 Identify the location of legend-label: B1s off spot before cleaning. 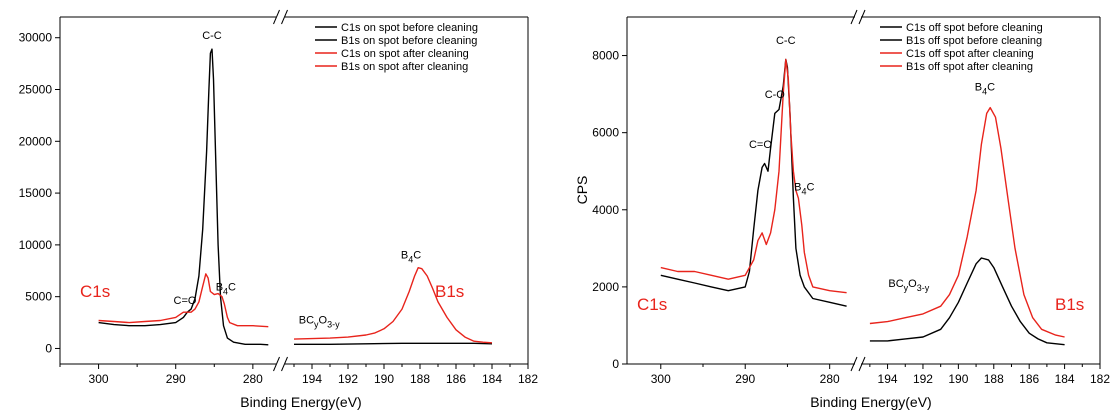
(974, 41).